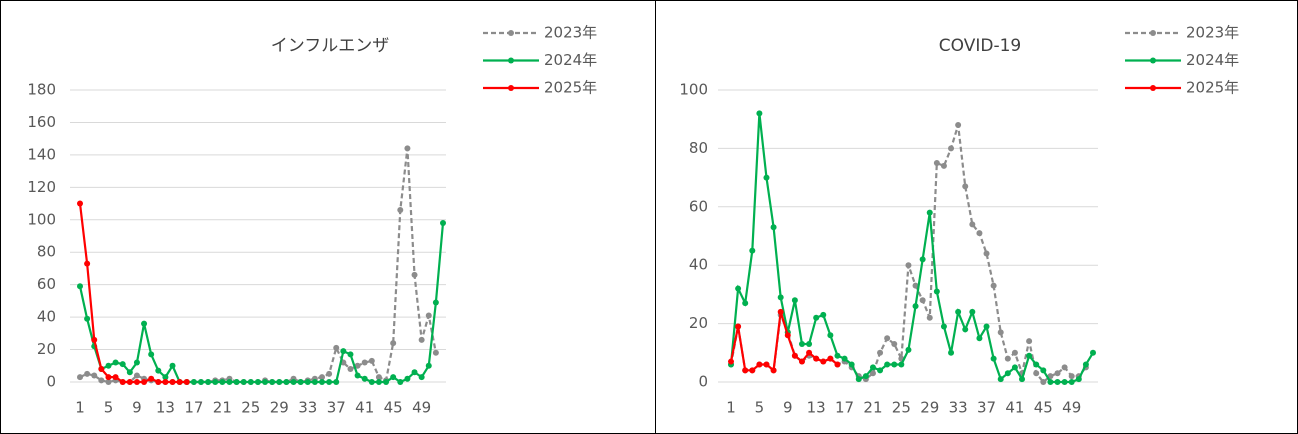 This screenshot has width=1298, height=434. What do you see at coordinates (986, 408) in the screenshot?
I see `x-tick-label: 37` at bounding box center [986, 408].